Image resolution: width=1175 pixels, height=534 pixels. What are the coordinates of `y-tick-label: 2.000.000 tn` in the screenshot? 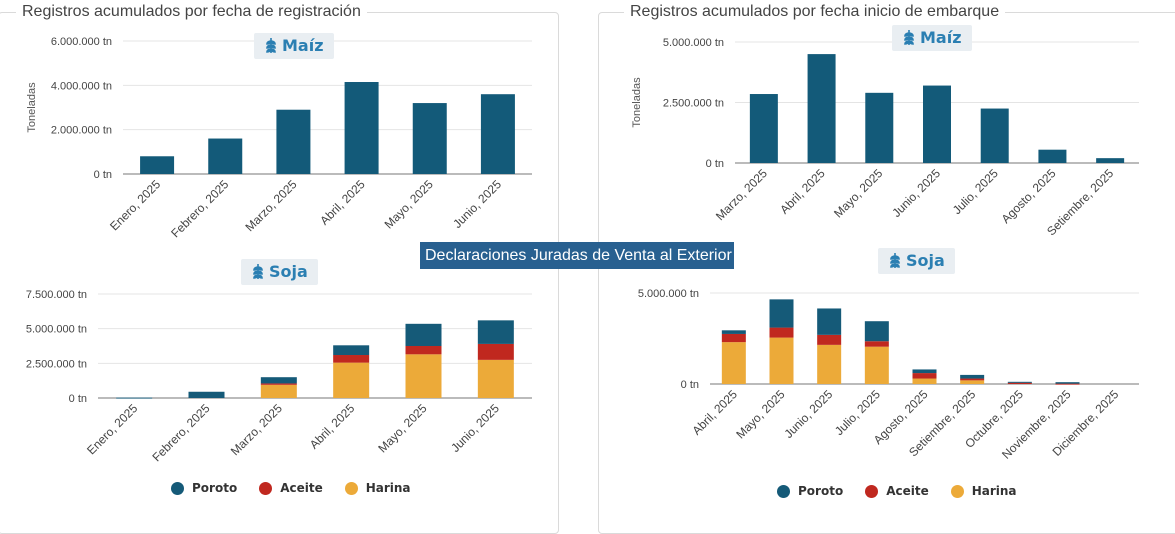 It's located at (81, 131).